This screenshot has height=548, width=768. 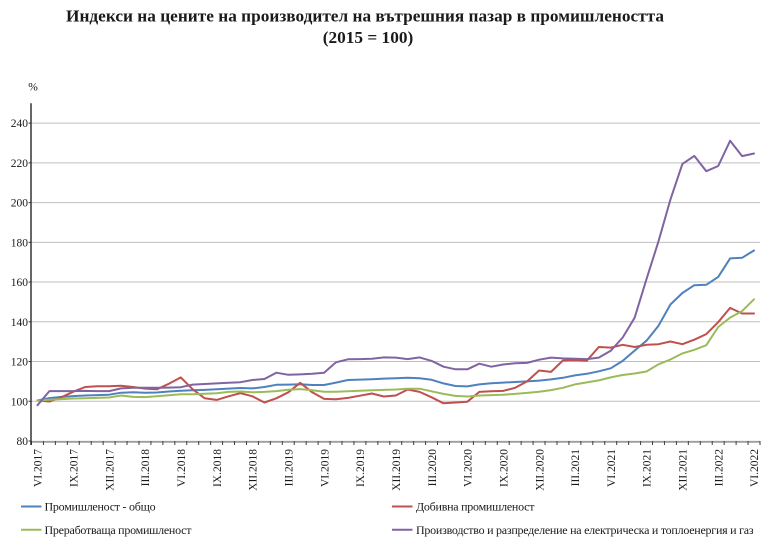 I want to click on svg-text: 240, so click(x=20, y=124).